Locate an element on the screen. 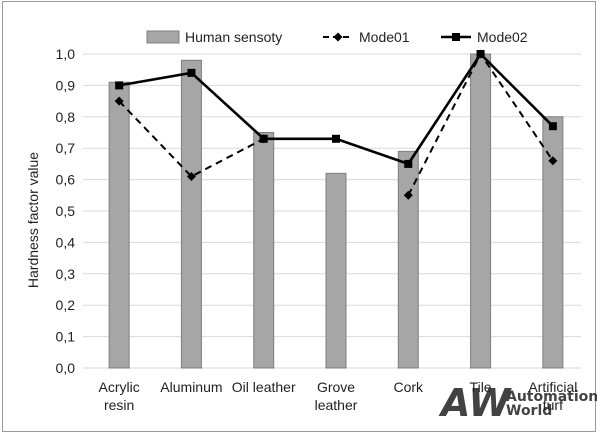 This screenshot has width=600, height=438. watermark-logo: AW is located at coordinates (475, 403).